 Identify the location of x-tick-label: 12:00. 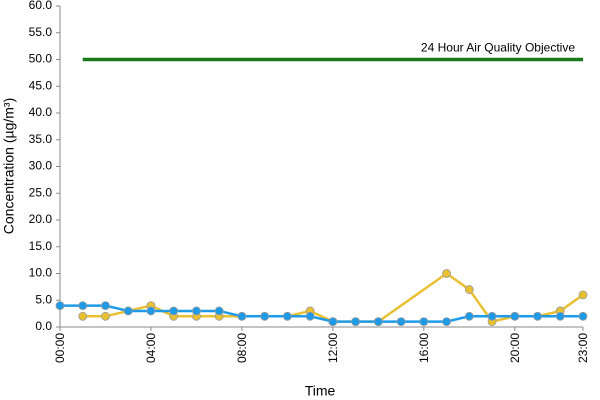
(333, 348).